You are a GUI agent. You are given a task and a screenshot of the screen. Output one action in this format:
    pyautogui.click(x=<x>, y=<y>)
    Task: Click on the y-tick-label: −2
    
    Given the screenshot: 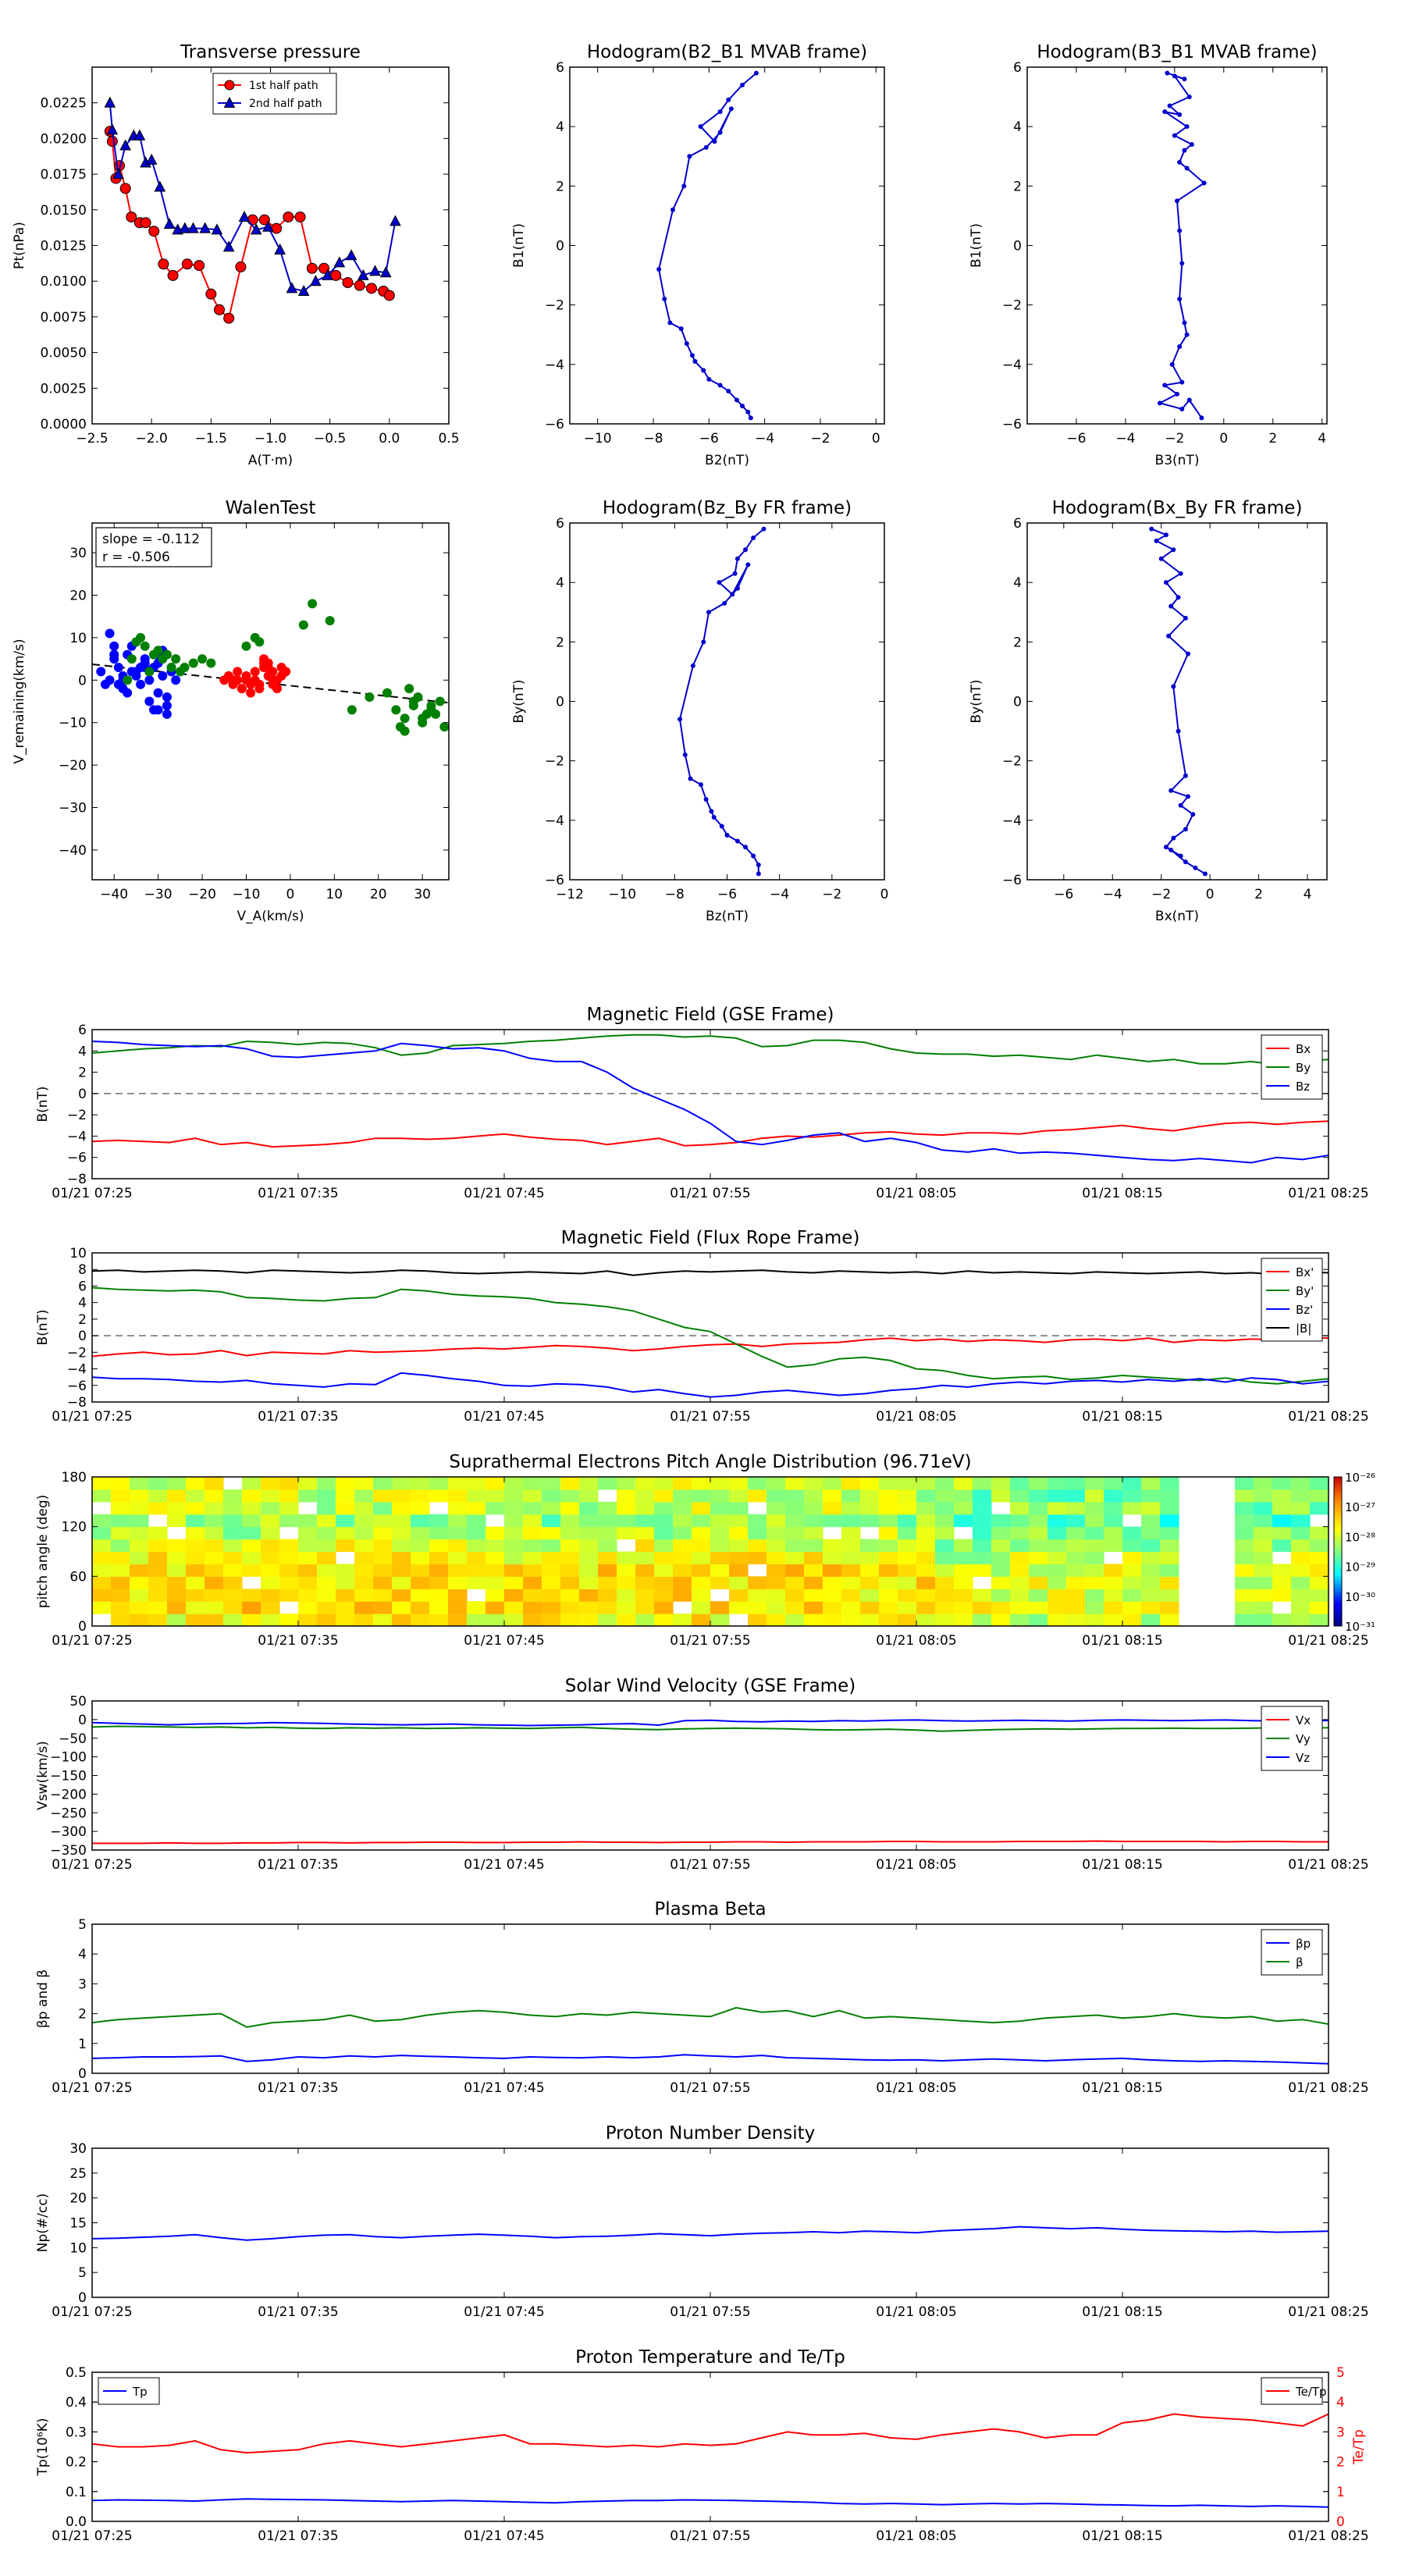 What is the action you would take?
    pyautogui.click(x=554, y=306)
    